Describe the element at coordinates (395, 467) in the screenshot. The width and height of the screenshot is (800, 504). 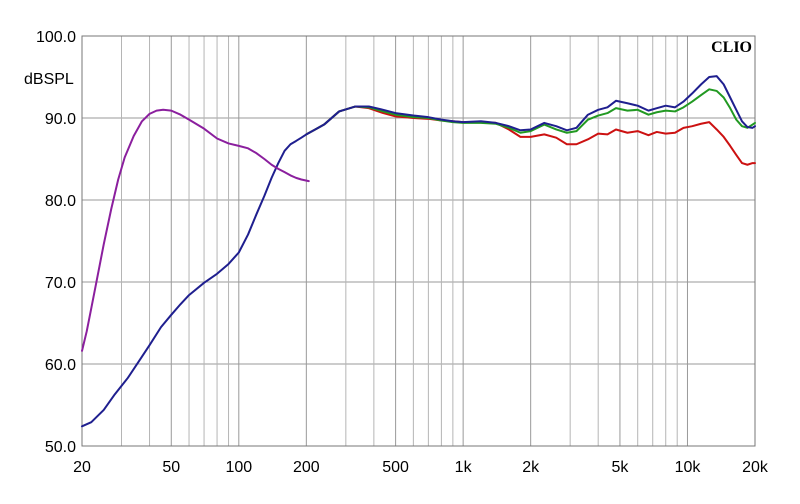
I see `x-tick-label: 500` at that location.